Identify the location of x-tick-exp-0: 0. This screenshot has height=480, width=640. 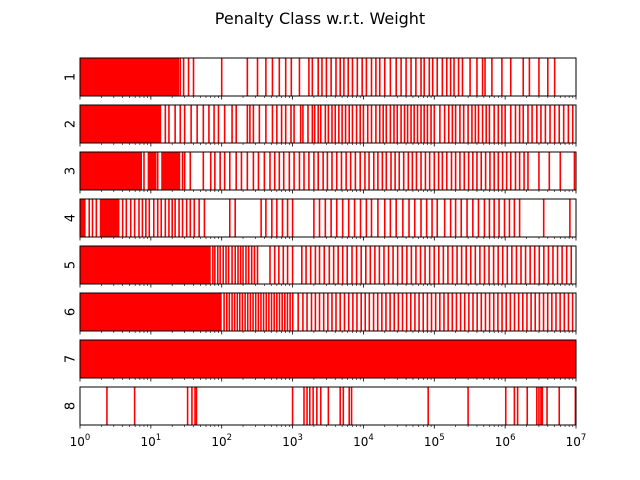
(87, 438).